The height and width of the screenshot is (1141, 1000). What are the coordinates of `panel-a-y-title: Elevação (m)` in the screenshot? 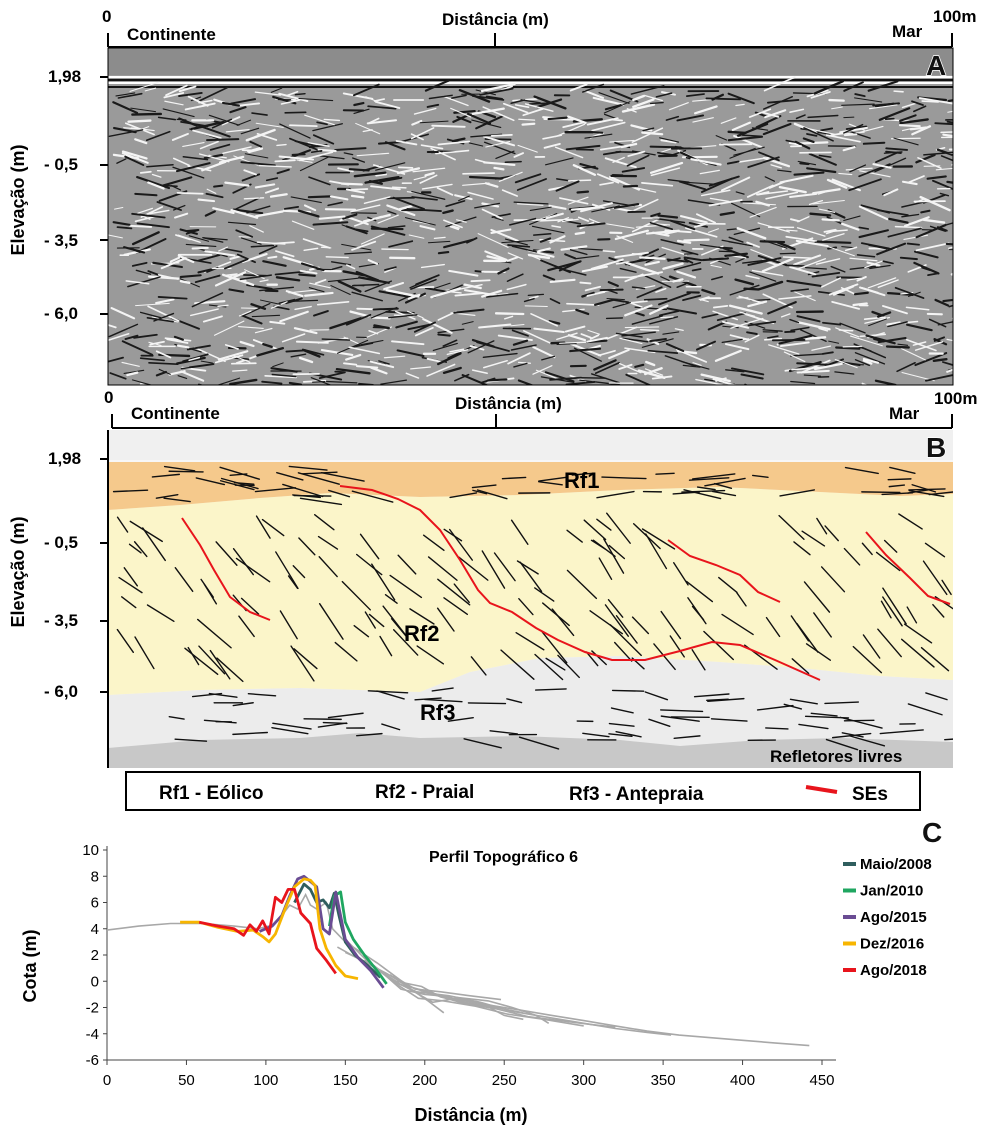 It's located at (18, 199).